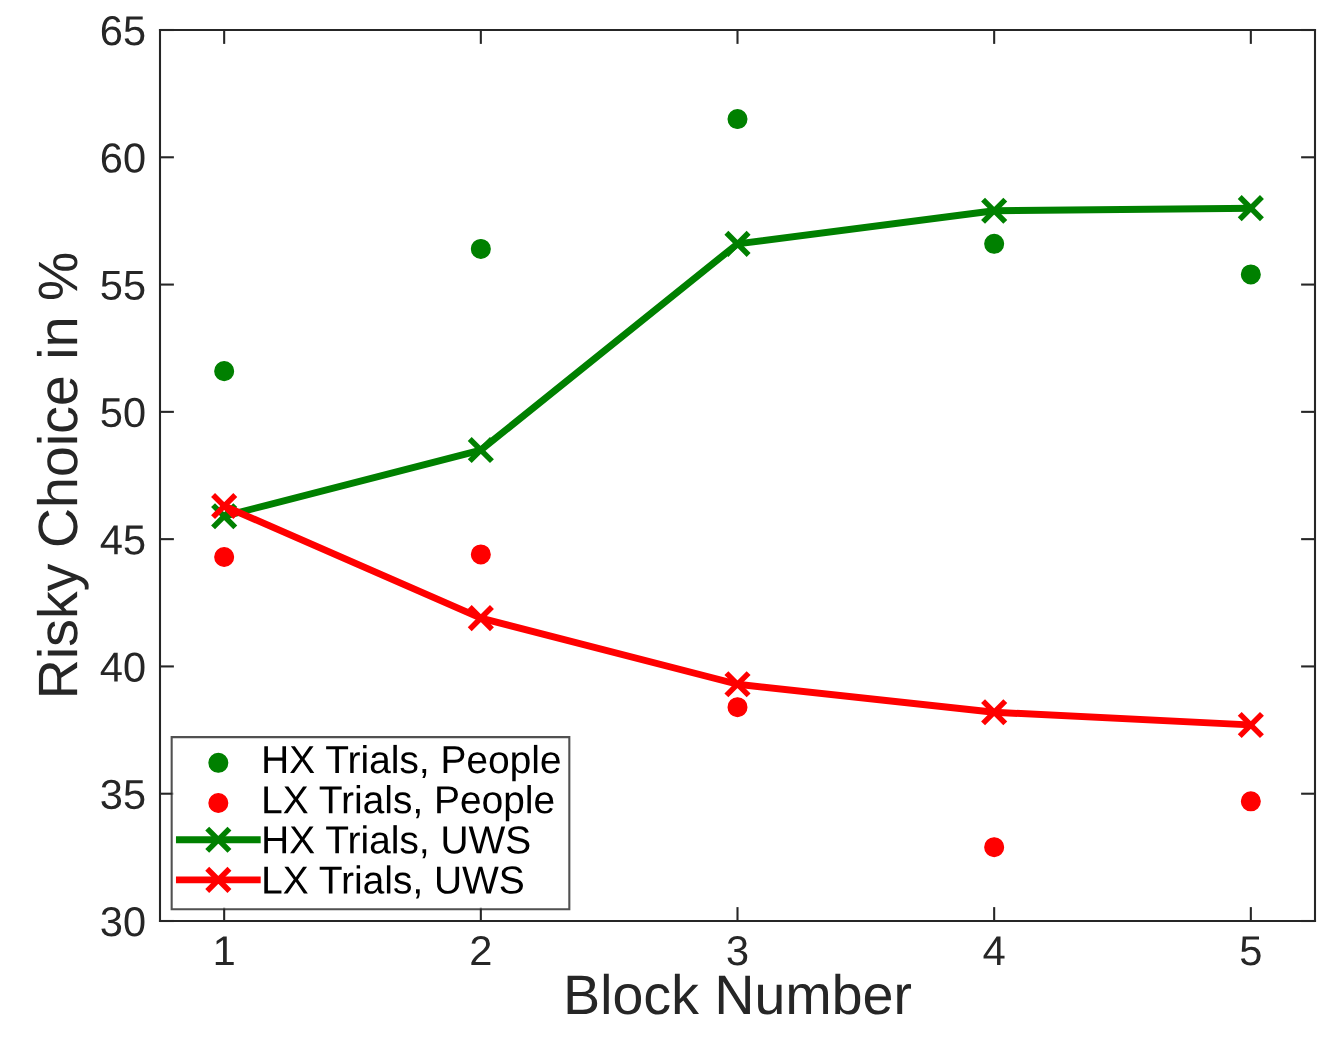 The height and width of the screenshot is (1043, 1319). I want to click on y-axis-title: Risky Choice in %, so click(62, 474).